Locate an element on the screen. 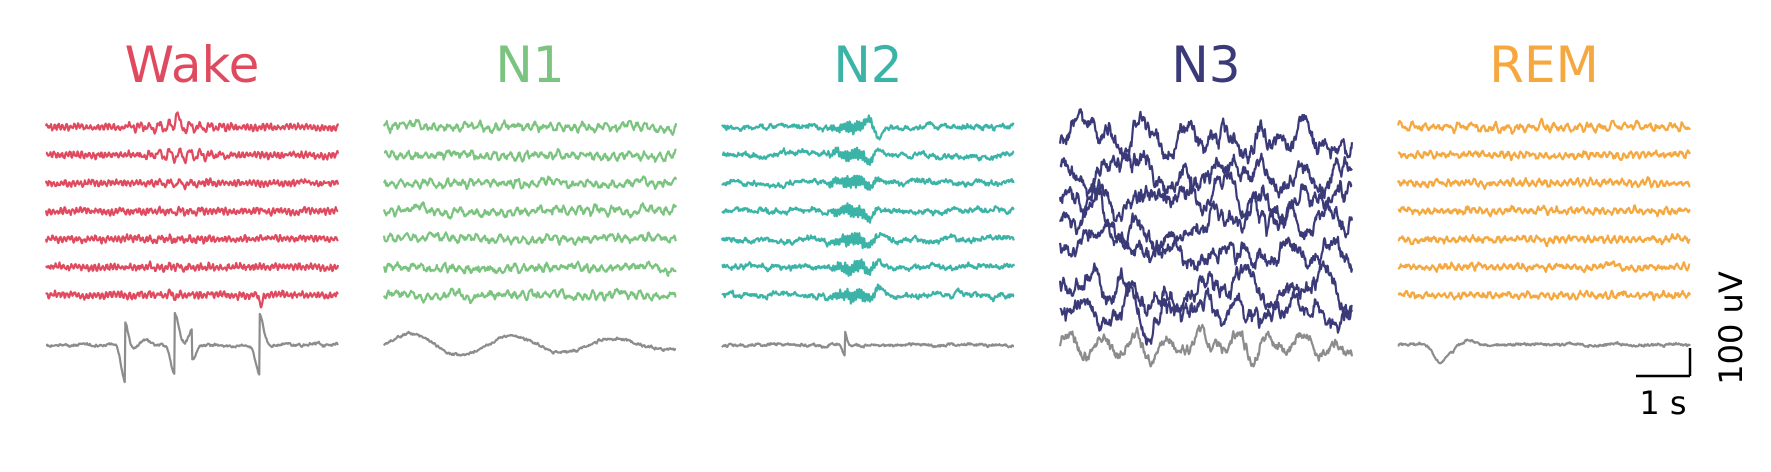 The image size is (1771, 472). scale-bar-time-label: 1 s is located at coordinates (1662, 403).